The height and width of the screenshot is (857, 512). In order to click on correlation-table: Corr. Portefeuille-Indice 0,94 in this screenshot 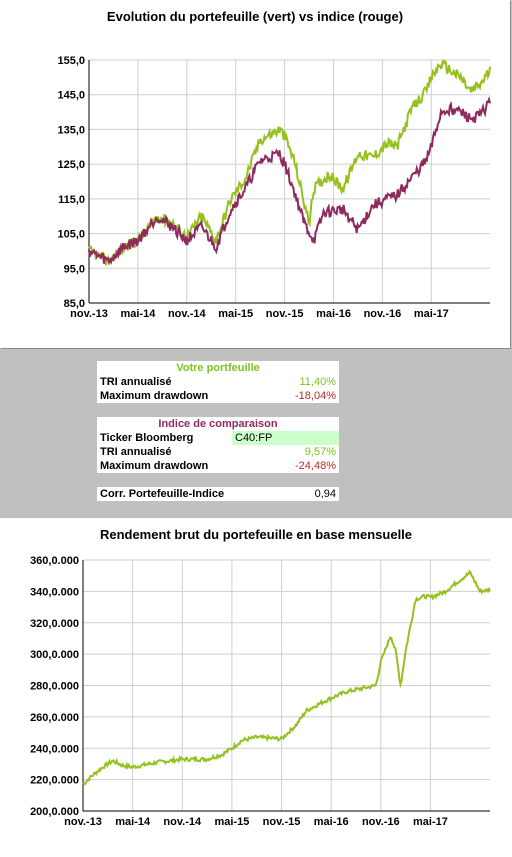, I will do `click(218, 494)`.